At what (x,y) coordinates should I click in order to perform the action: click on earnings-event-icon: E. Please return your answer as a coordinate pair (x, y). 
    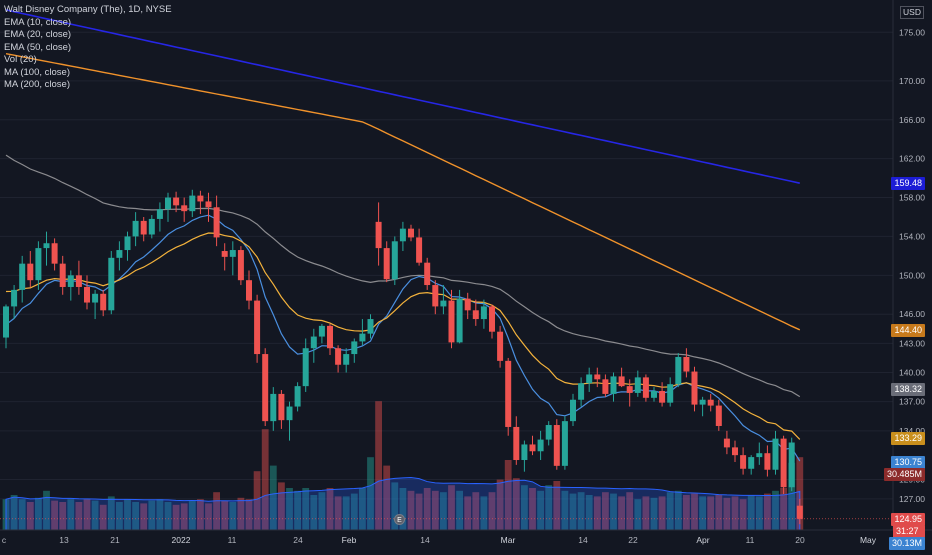
    Looking at the image, I should click on (399, 519).